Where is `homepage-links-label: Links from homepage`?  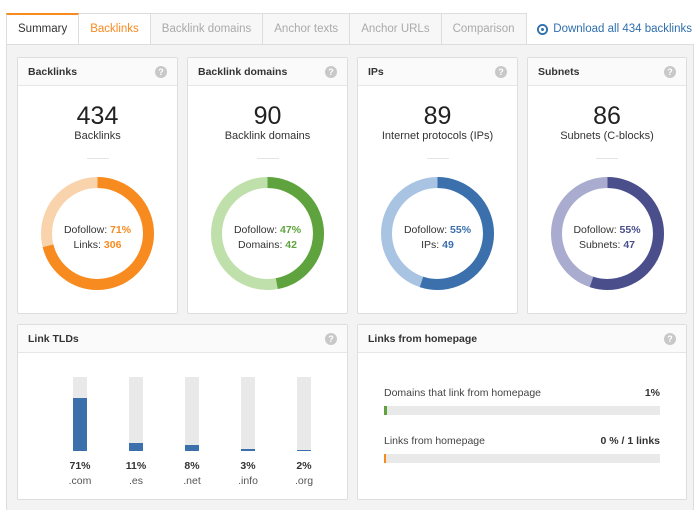 homepage-links-label: Links from homepage is located at coordinates (434, 441).